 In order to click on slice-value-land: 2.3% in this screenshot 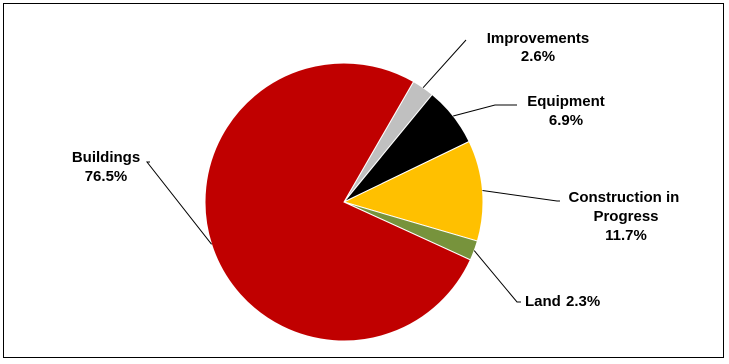, I will do `click(583, 301)`.